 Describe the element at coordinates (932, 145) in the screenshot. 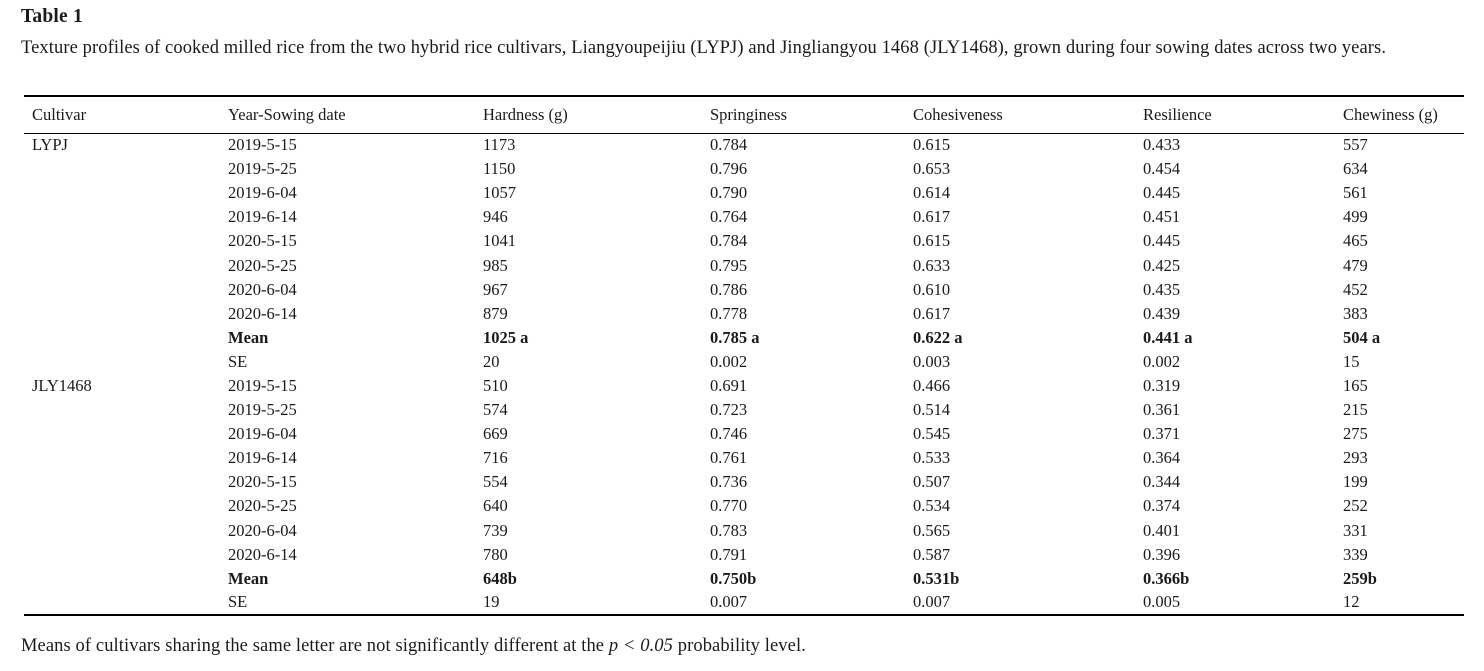

I see `table-cell: 0.615` at that location.